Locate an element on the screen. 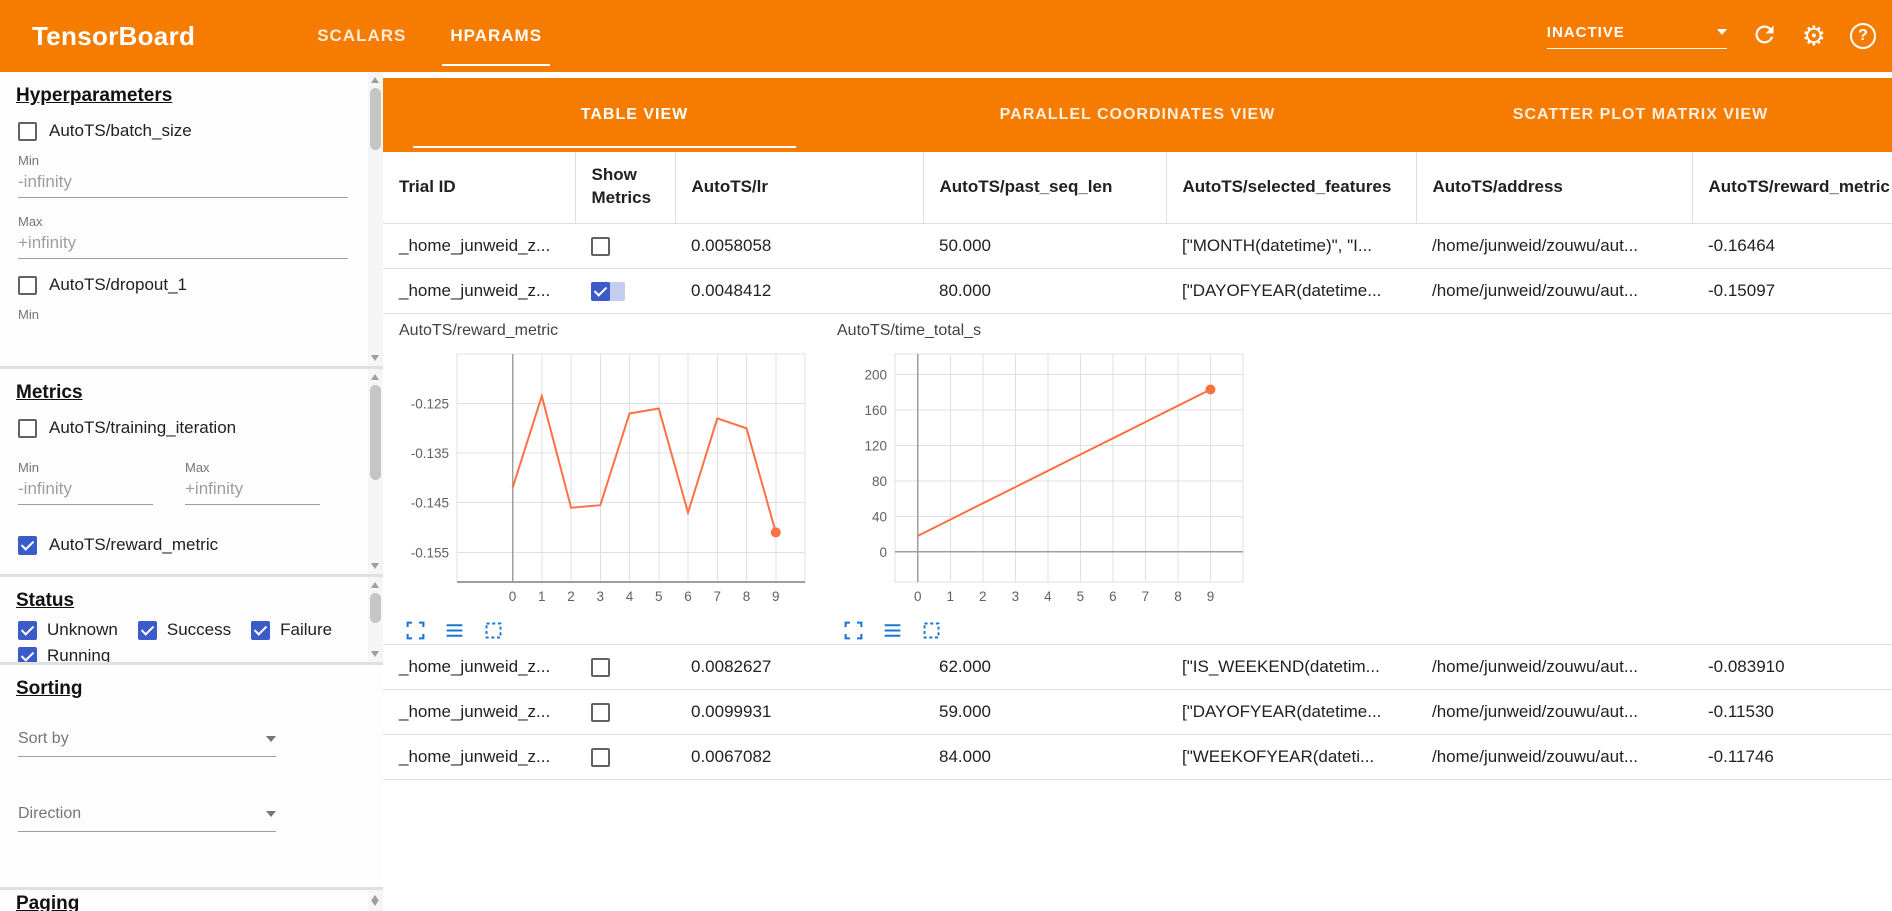 The width and height of the screenshot is (1892, 911). svg-text: 80 is located at coordinates (879, 480).